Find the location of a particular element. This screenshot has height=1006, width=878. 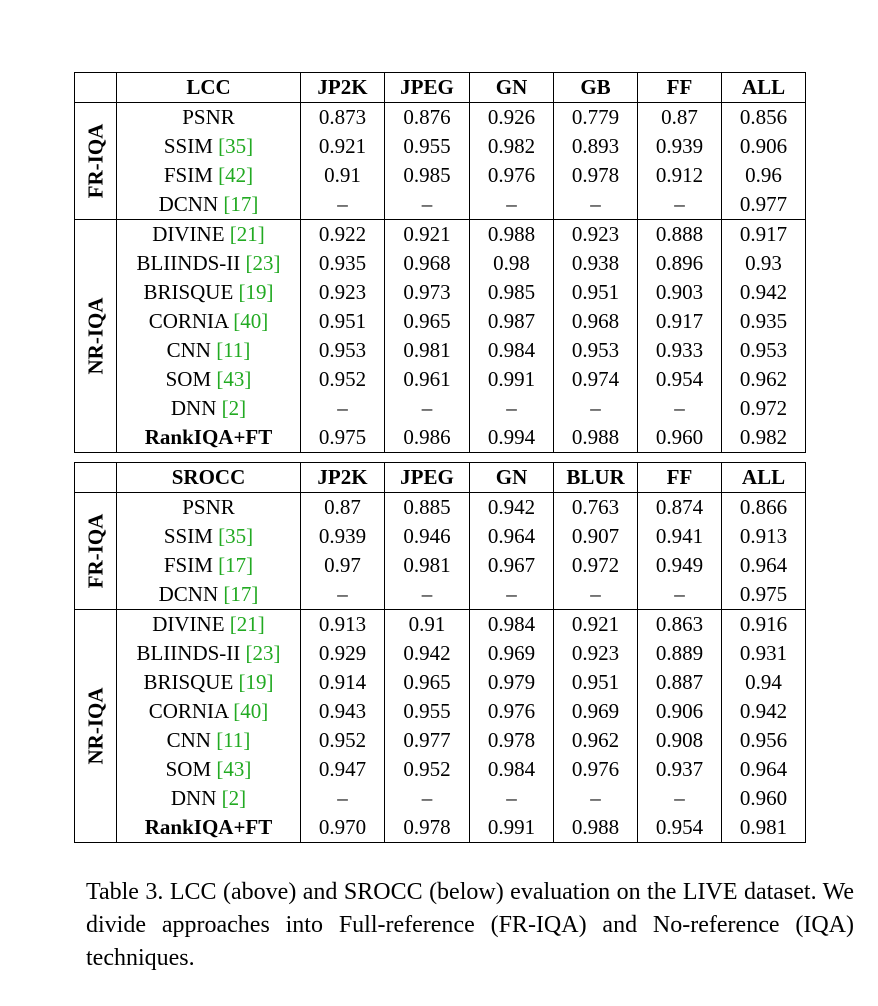

value-cell: 0.889 is located at coordinates (679, 653).